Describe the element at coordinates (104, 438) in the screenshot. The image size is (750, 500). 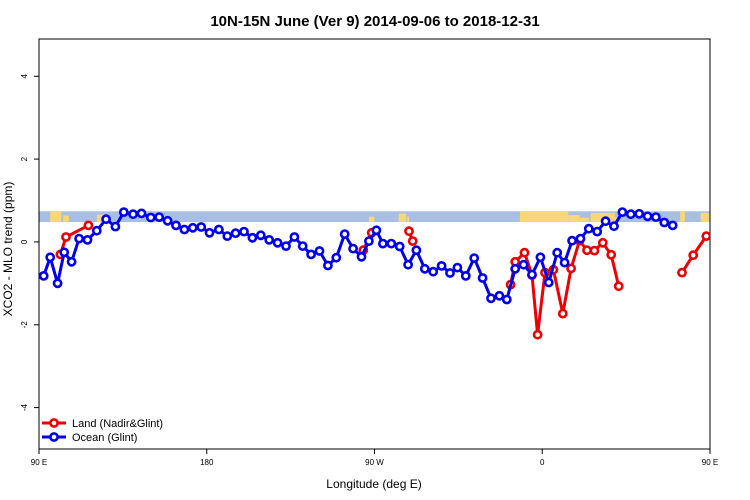
I see `legend-label: Ocean (Glint)` at that location.